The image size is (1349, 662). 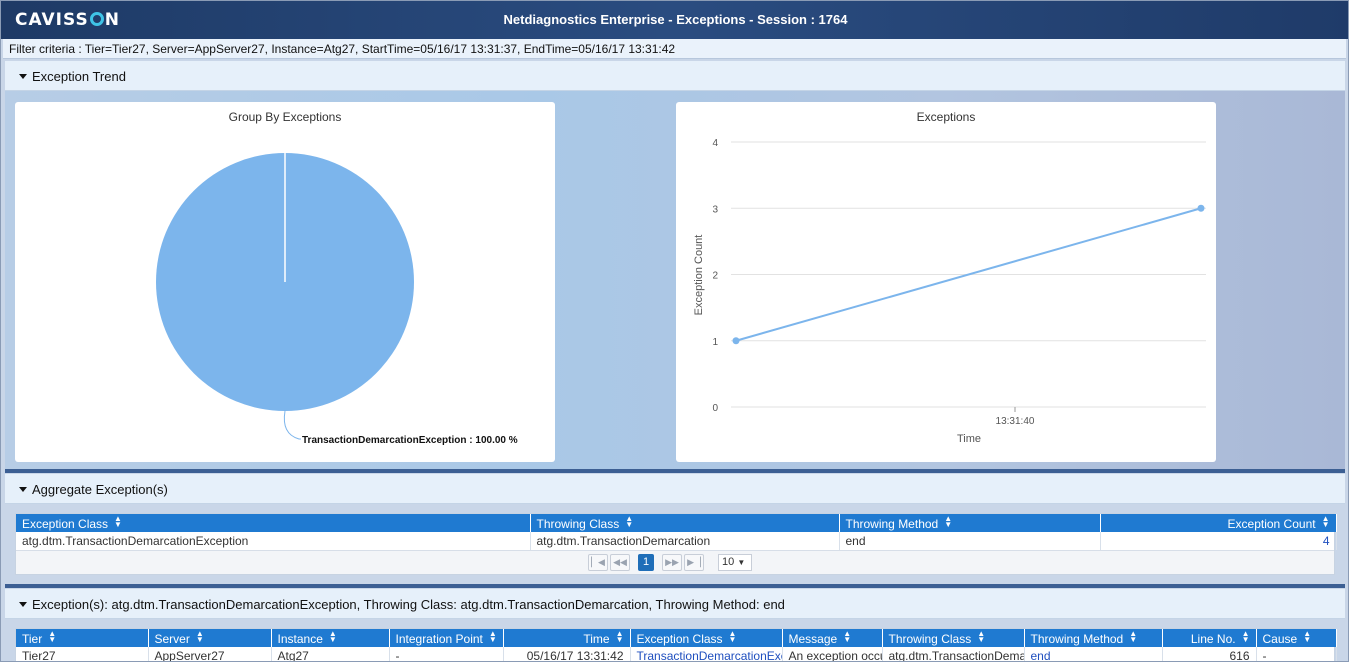 What do you see at coordinates (330, 654) in the screenshot?
I see `cell-instance: Atg27` at bounding box center [330, 654].